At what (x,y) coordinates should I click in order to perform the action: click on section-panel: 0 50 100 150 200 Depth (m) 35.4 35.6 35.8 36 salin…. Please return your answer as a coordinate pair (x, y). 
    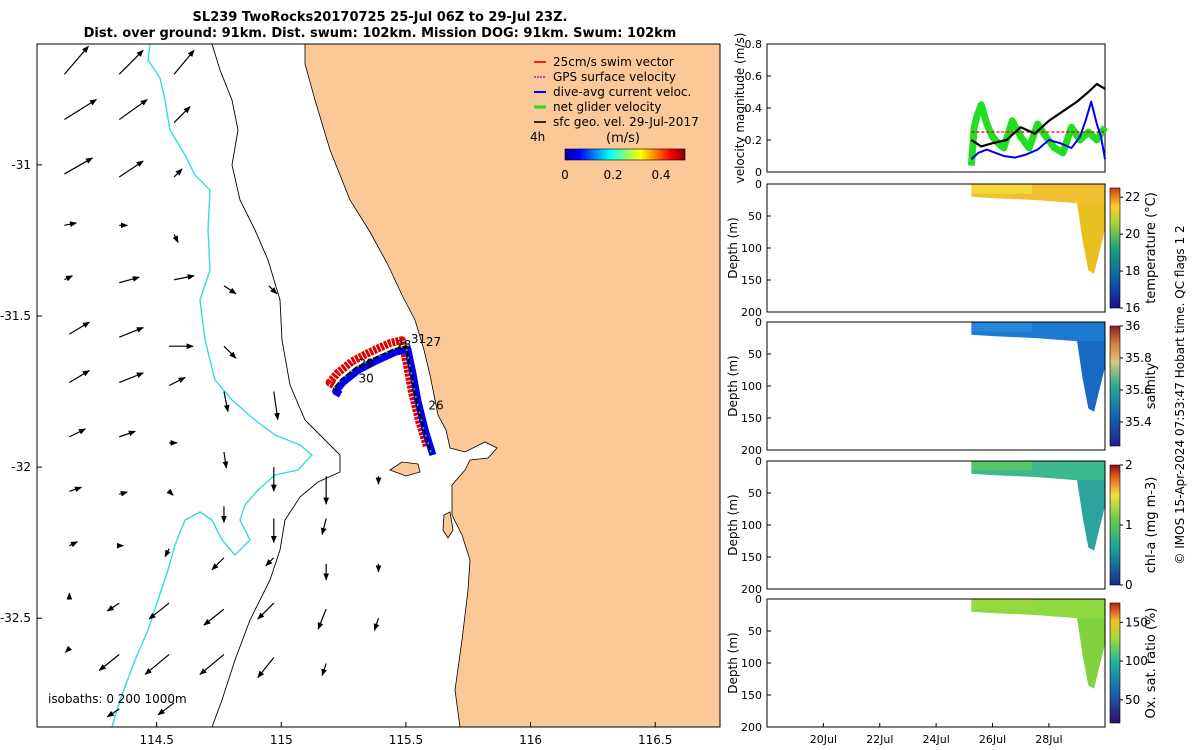
    Looking at the image, I should click on (942, 386).